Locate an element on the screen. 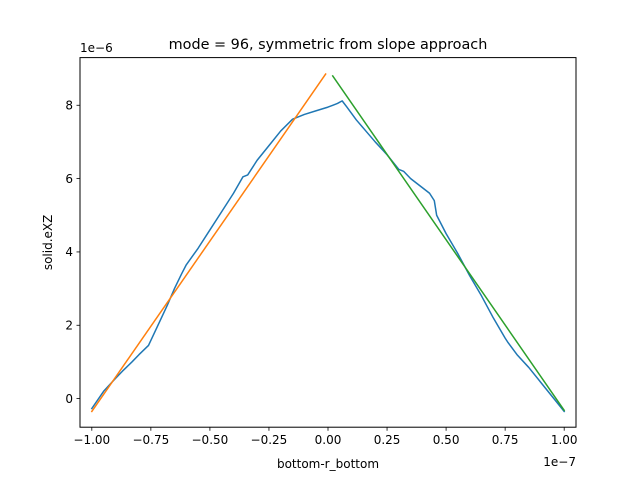  x-axis: −1.00 −0.75 −0.50 −0.25 0.00 0.25 0.50 0.75 1.00 is located at coordinates (325, 437).